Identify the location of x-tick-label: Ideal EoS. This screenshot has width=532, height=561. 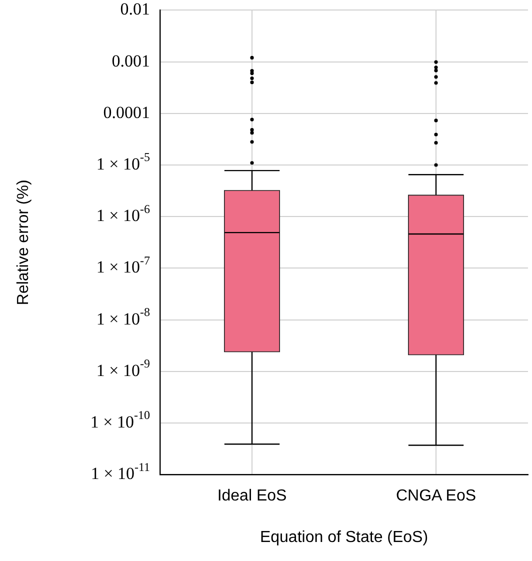
(252, 496).